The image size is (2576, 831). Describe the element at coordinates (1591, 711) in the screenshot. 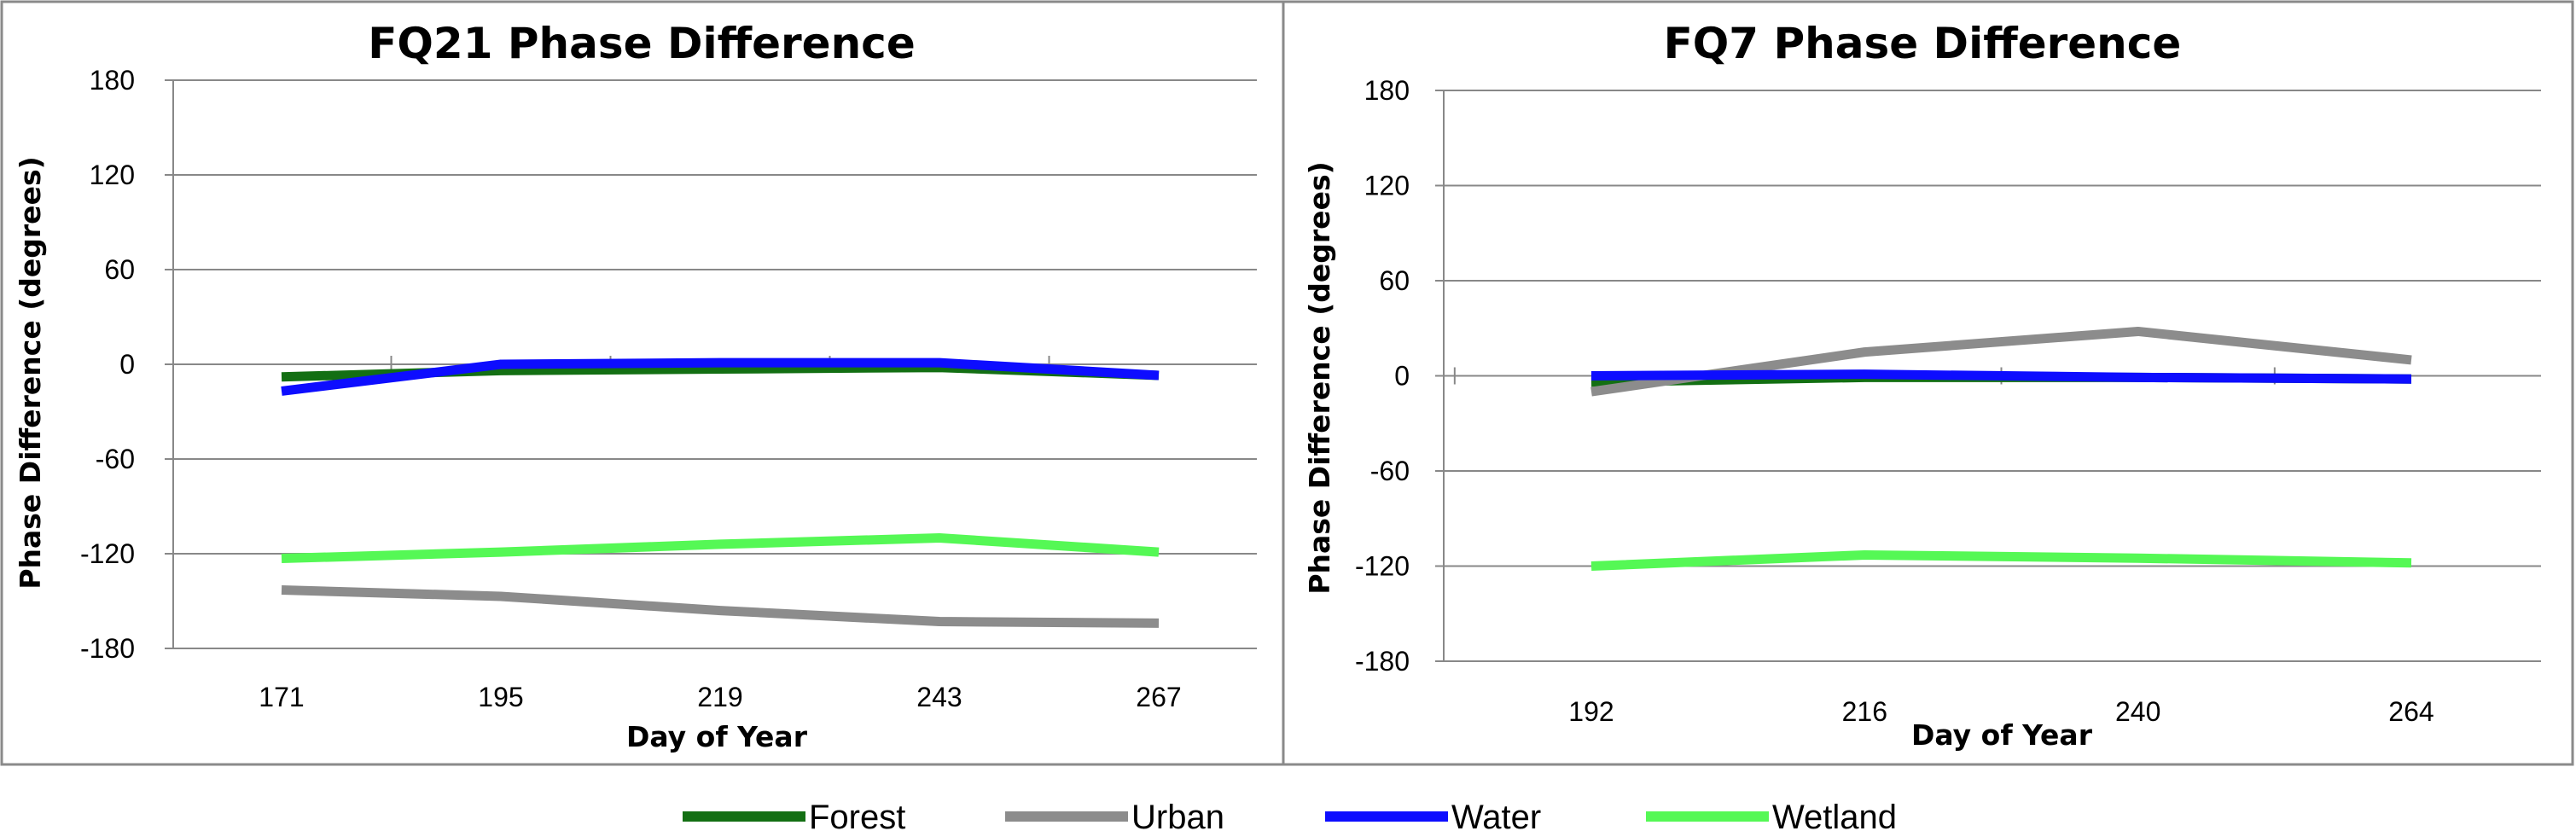

I see `x-tick-label: 192` at that location.